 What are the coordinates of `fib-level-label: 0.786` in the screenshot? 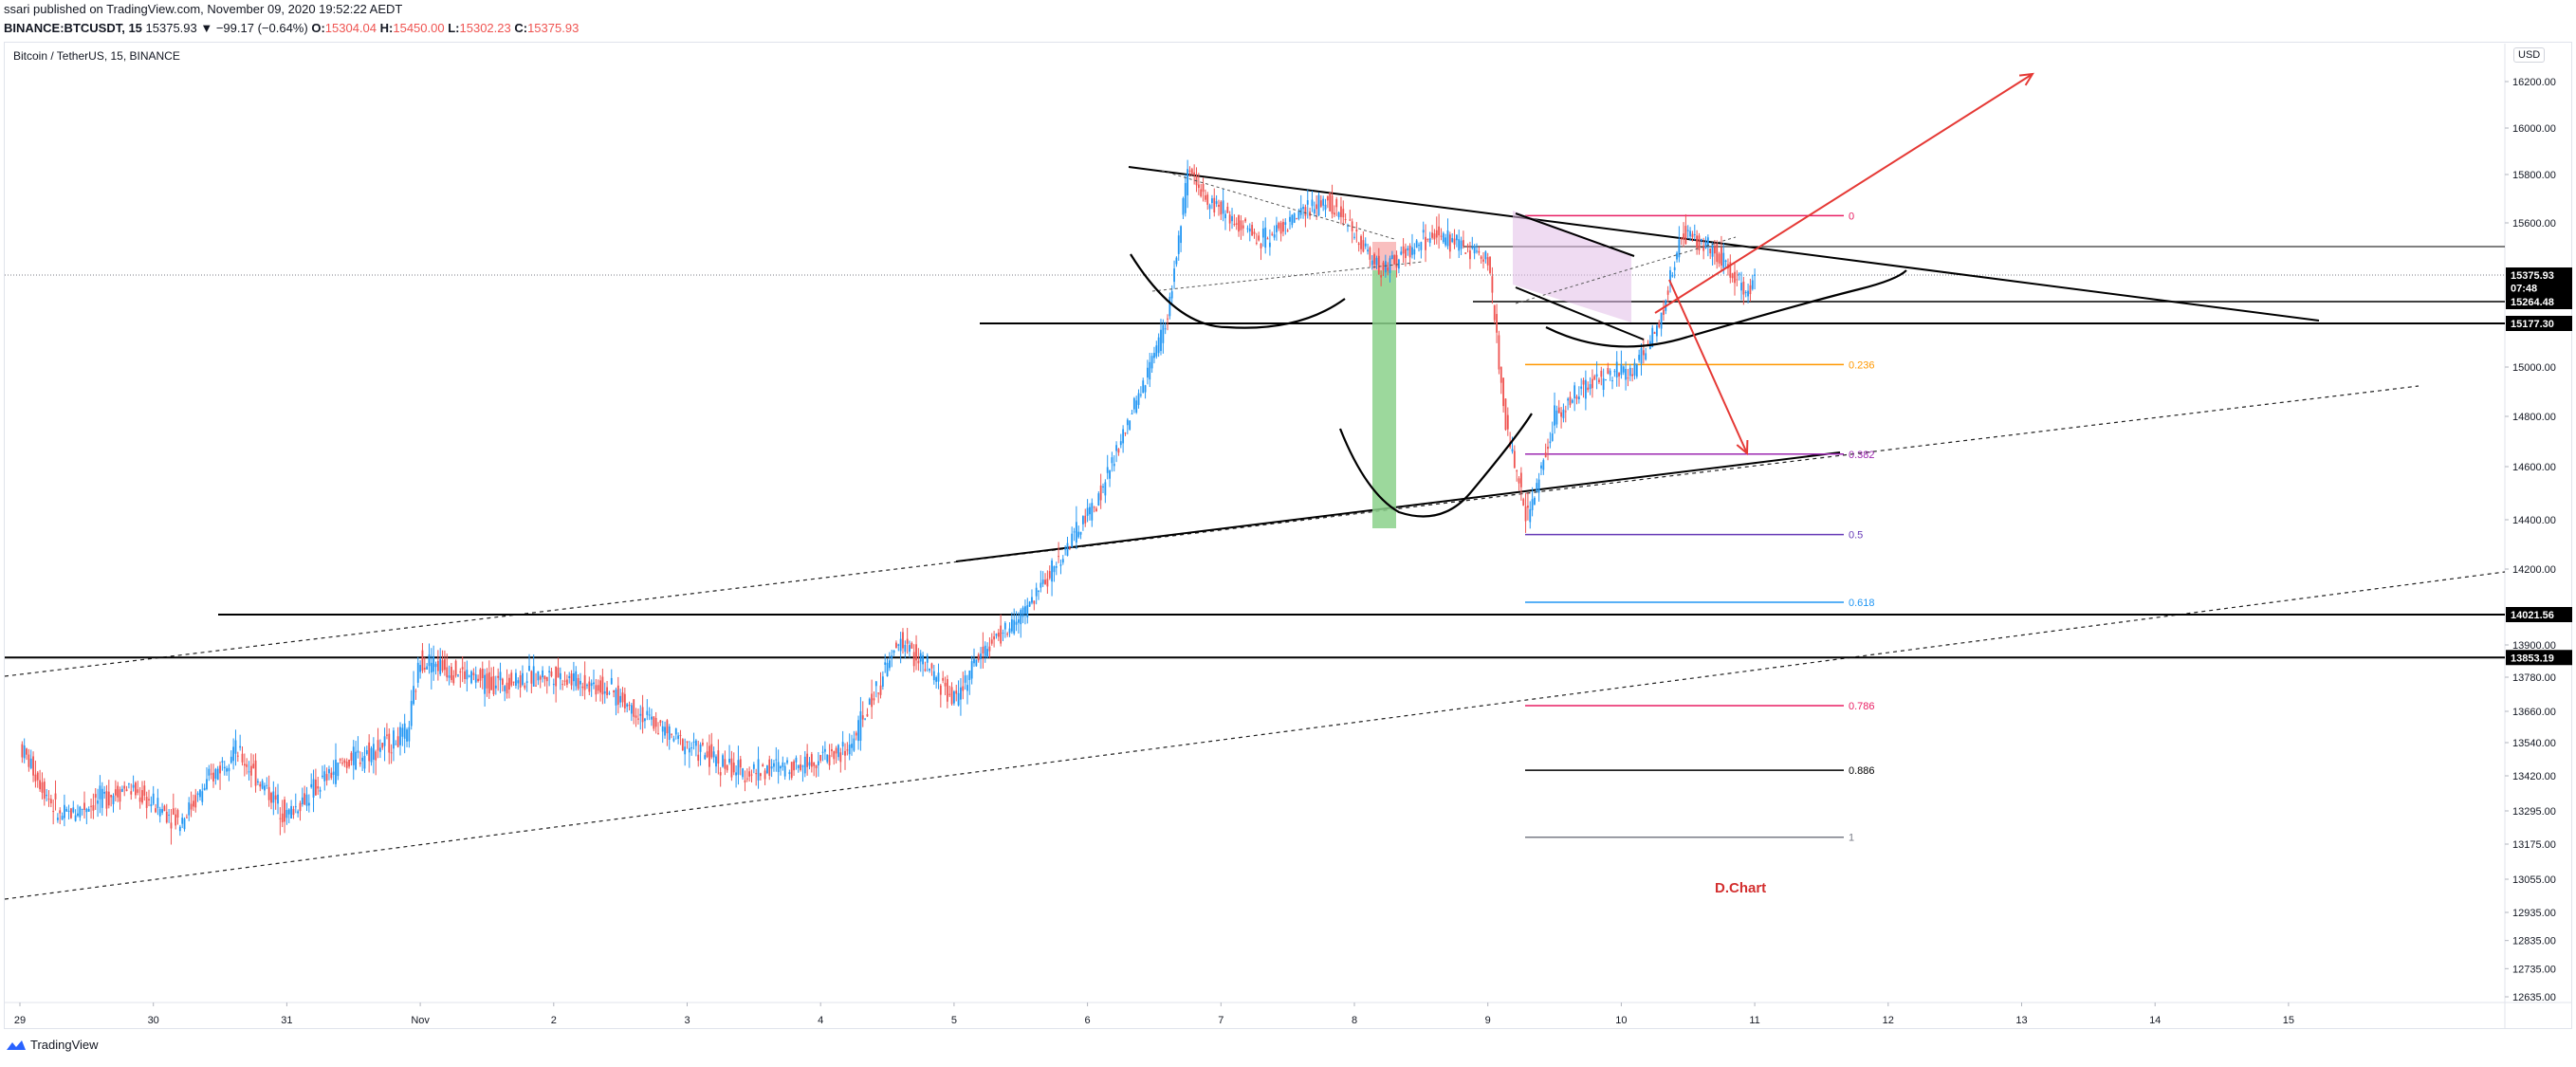 It's located at (1862, 706).